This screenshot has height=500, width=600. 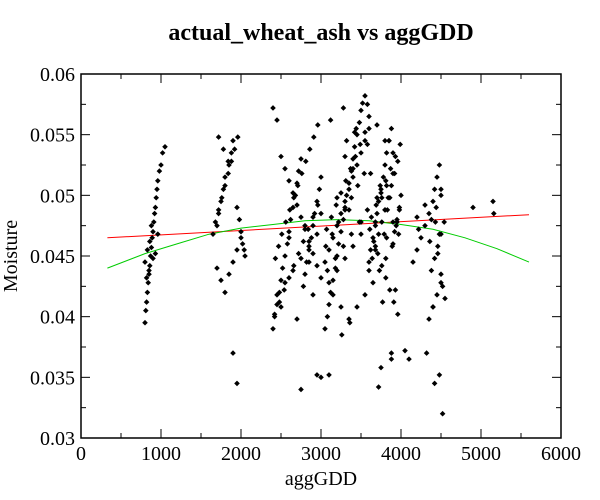 I want to click on linear-fit-line, so click(x=318, y=226).